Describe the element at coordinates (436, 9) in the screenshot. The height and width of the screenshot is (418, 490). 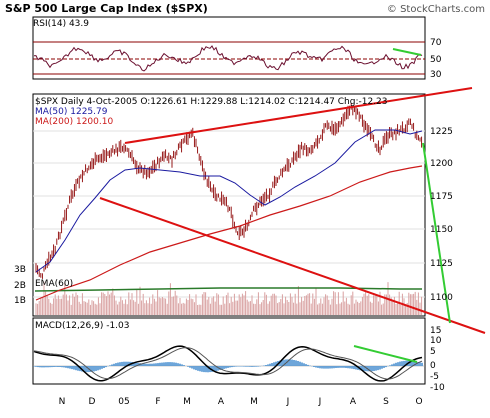
I see `chart-credit: © StockCharts.com` at that location.